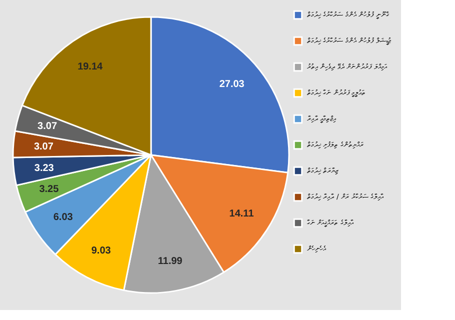  Describe the element at coordinates (91, 66) in the screenshot. I see `data-label: 19.14` at that location.